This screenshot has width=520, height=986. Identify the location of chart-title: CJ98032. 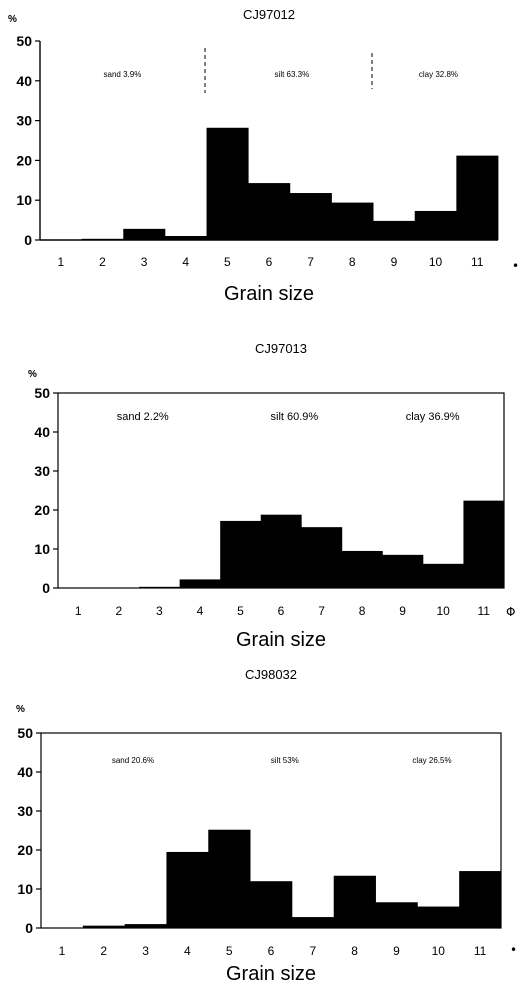
(271, 674).